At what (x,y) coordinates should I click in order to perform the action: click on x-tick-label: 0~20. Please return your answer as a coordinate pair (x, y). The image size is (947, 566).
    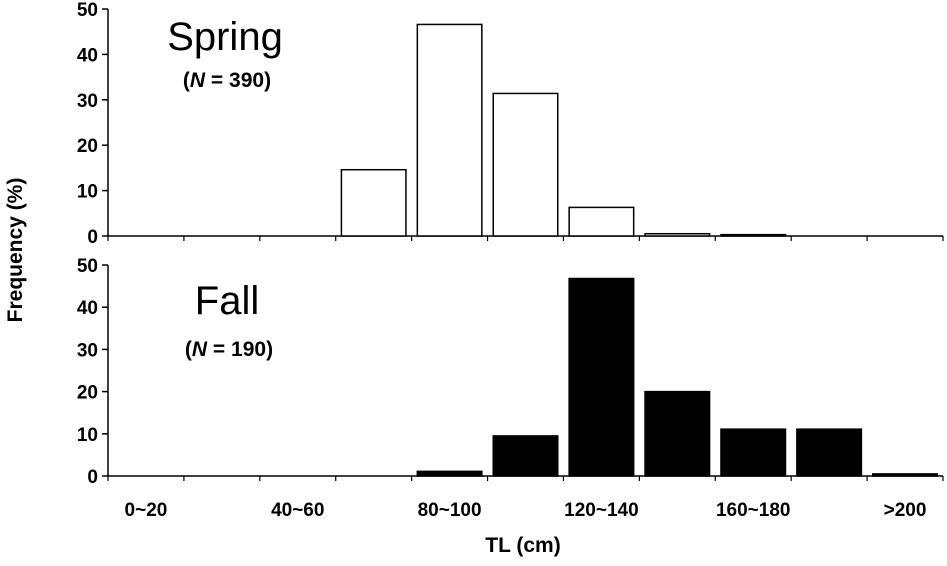
    Looking at the image, I should click on (146, 510).